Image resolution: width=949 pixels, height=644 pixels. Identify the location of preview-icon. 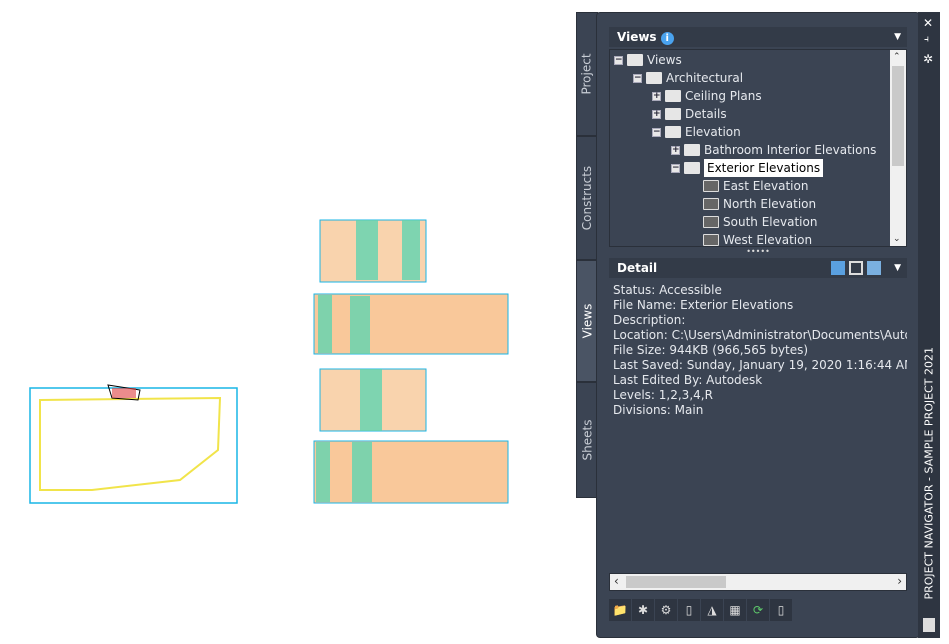
(838, 268).